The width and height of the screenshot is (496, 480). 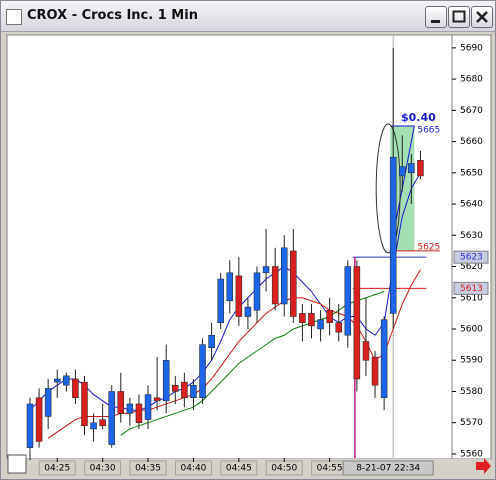 What do you see at coordinates (193, 469) in the screenshot?
I see `x-tick-label: 04:40` at bounding box center [193, 469].